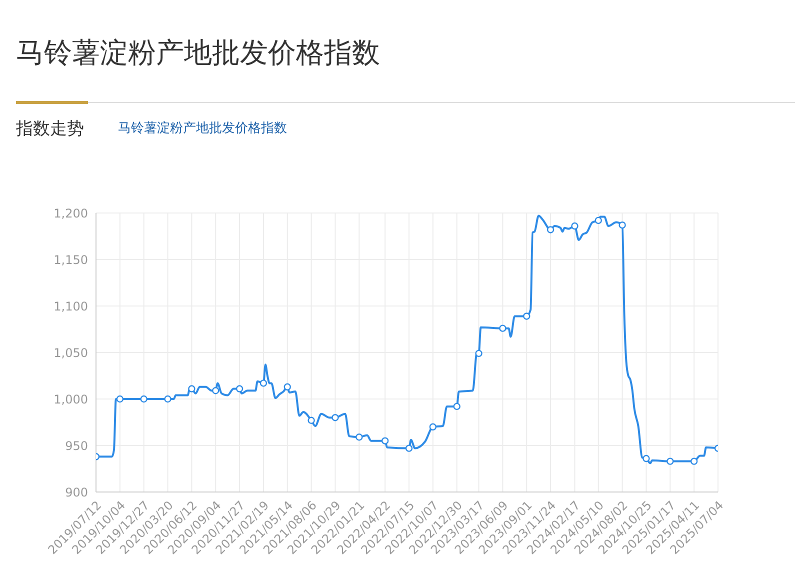 The height and width of the screenshot is (571, 805). I want to click on y-tick-label: 900, so click(76, 492).